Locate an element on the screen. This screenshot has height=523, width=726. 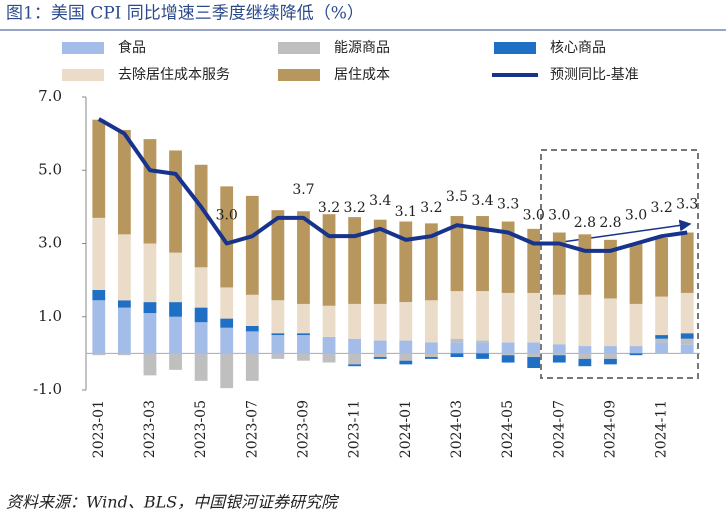
y-tick-label: 1.0 is located at coordinates (50, 316).